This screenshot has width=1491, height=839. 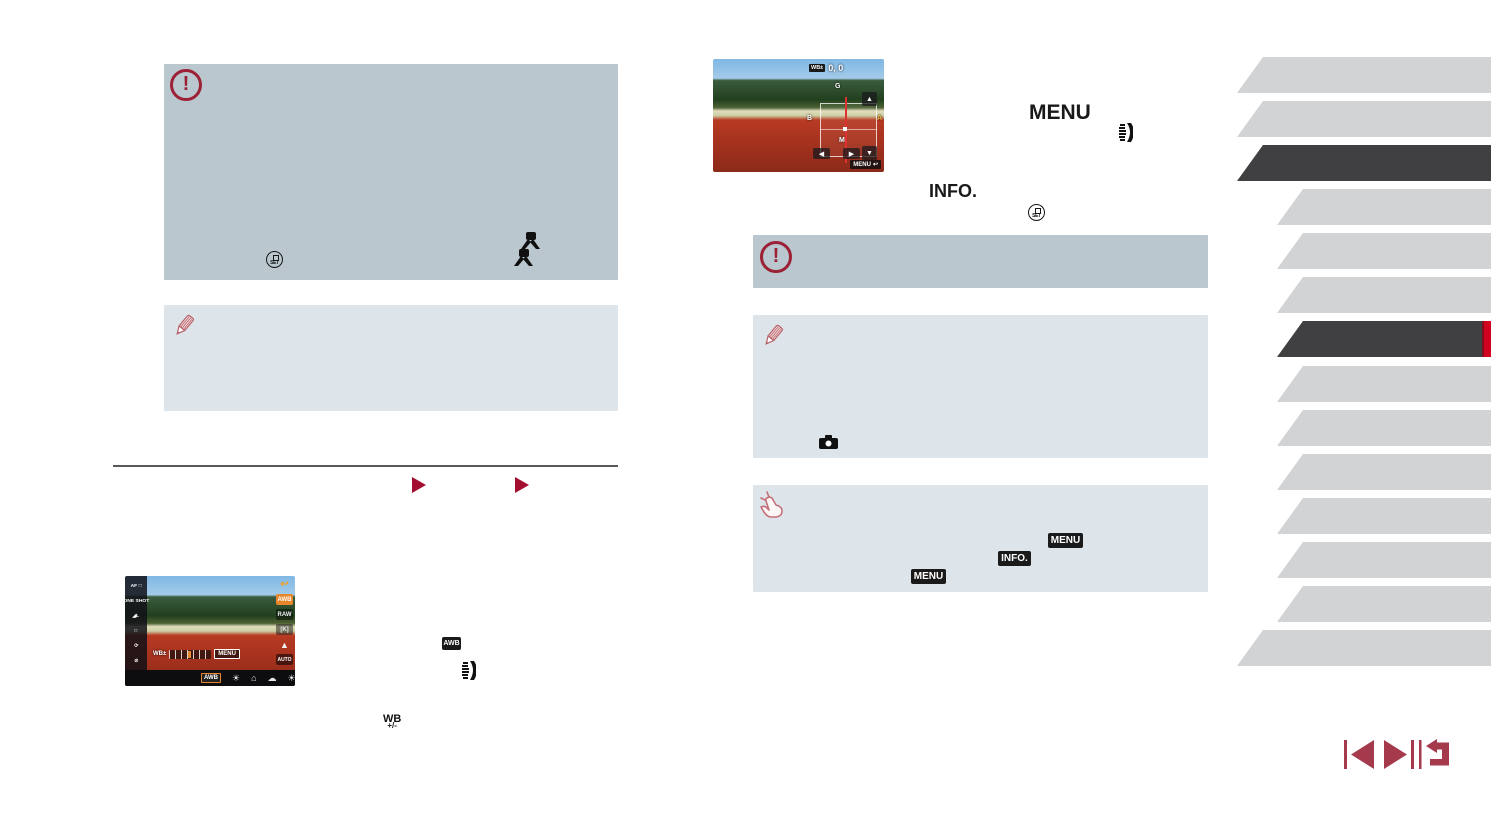 I want to click on touch-hand-icon, so click(x=771, y=504).